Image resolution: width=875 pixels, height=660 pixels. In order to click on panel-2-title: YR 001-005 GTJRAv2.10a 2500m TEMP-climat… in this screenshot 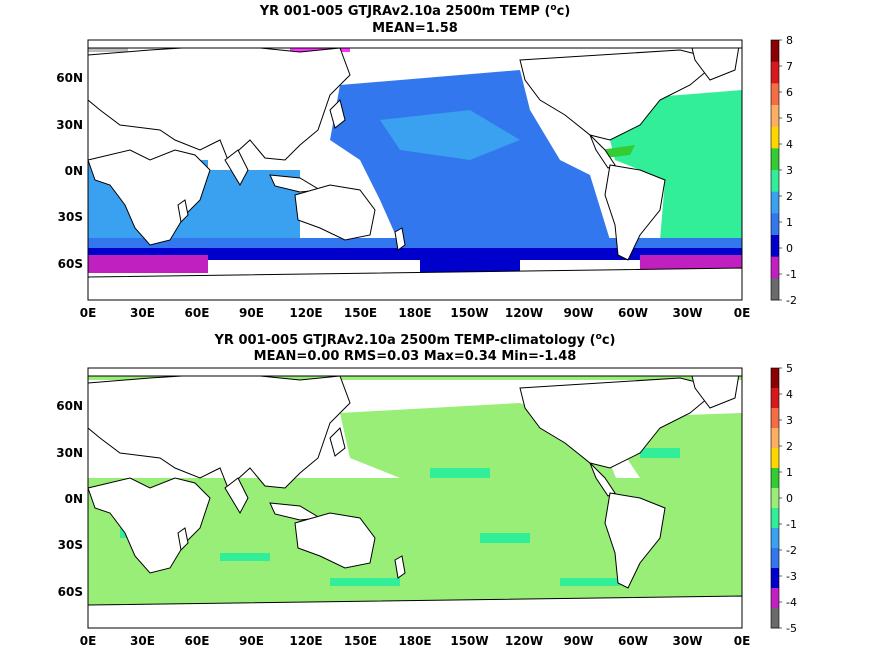, I will do `click(415, 340)`.